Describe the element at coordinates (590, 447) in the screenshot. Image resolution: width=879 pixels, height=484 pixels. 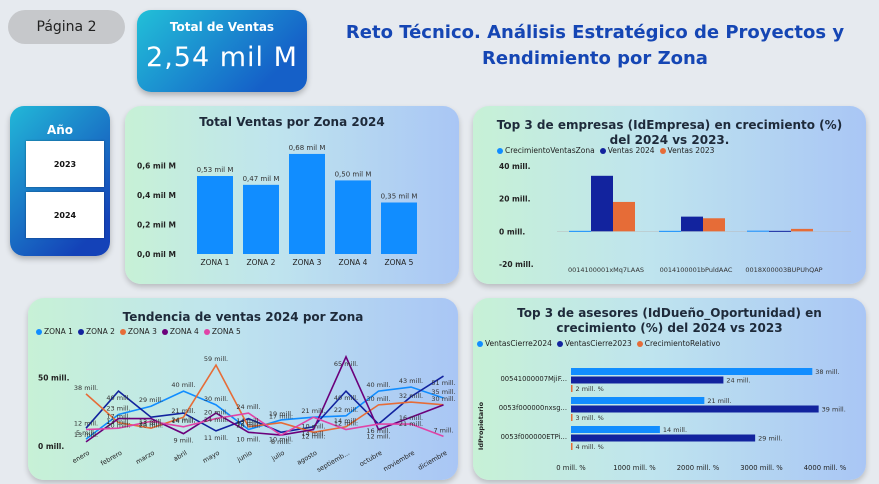
I see `data-label: 4 mill. %` at that location.